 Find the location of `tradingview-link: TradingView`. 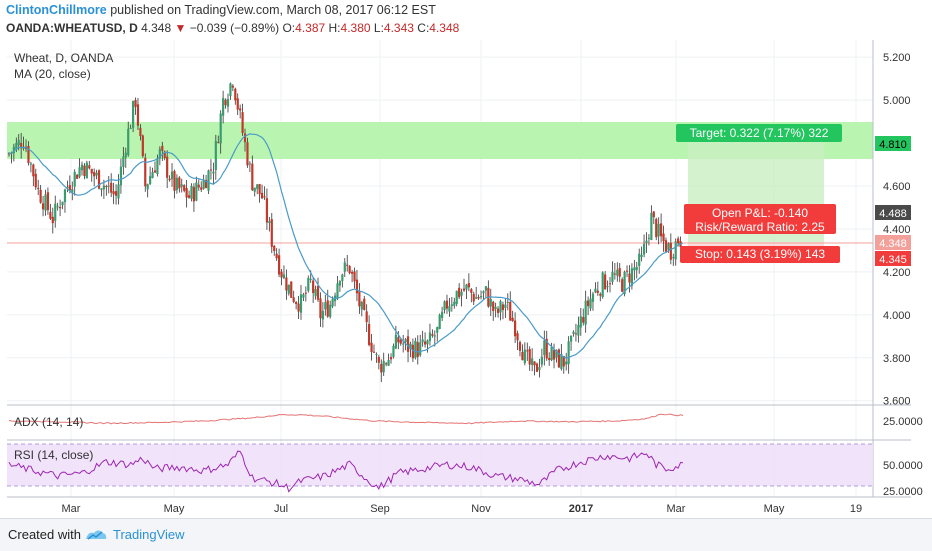

tradingview-link: TradingView is located at coordinates (149, 534).